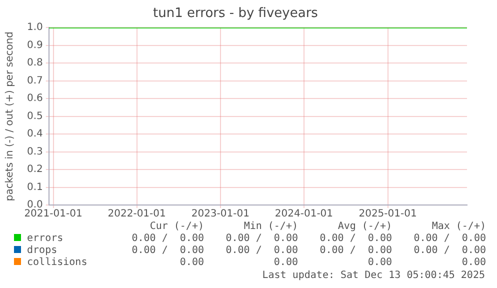 Image resolution: width=497 pixels, height=288 pixels. I want to click on y-tick-label: 0.9, so click(34, 45).